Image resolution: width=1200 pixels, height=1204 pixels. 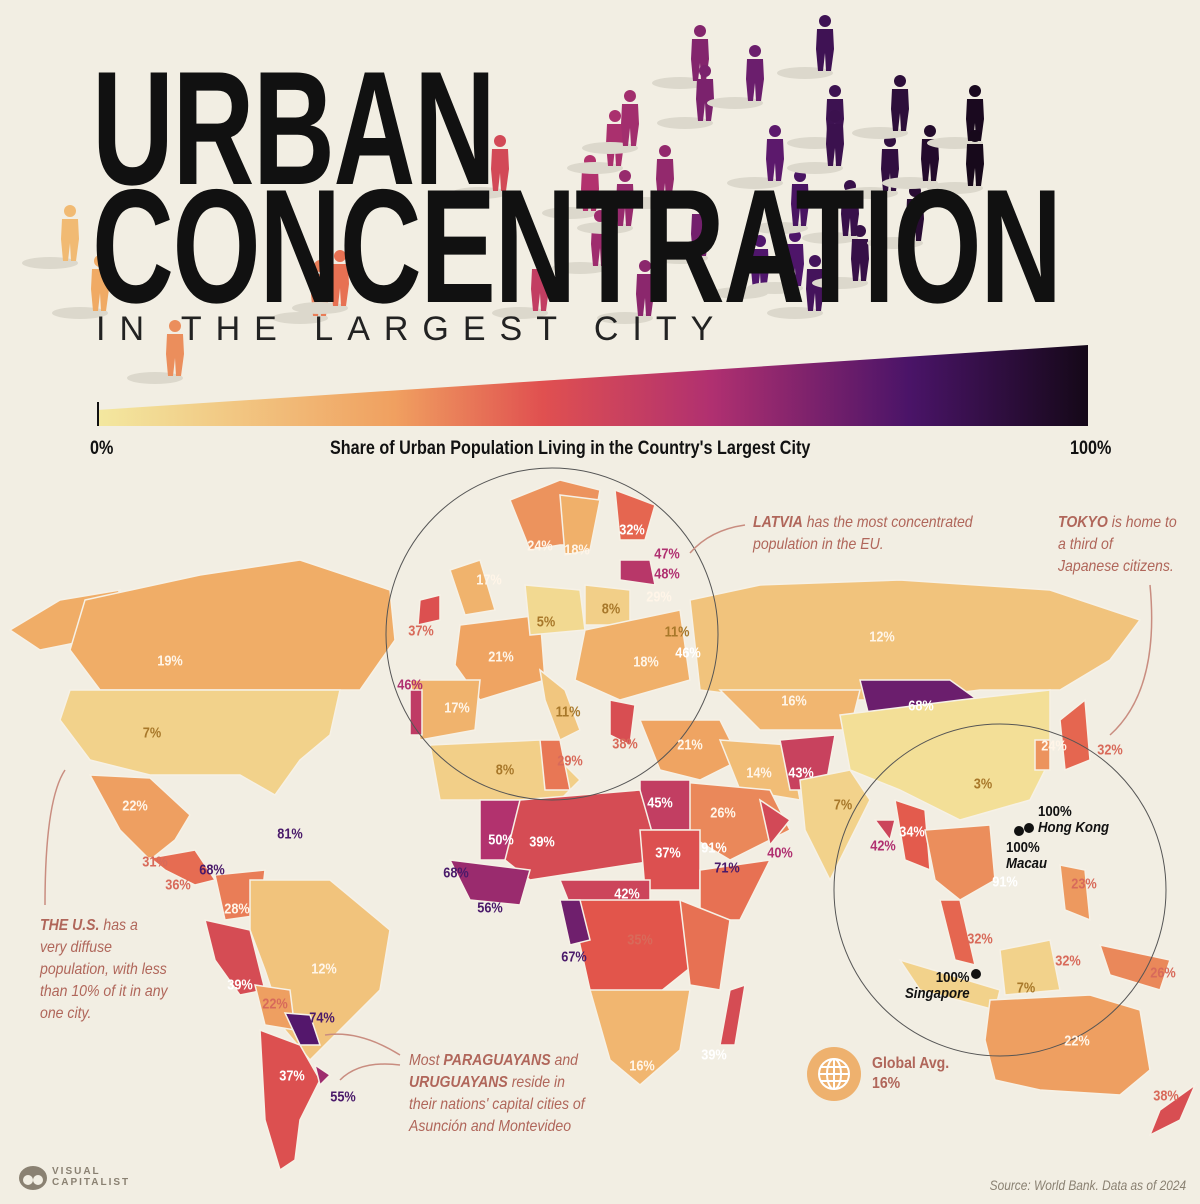 I want to click on country-usa, so click(x=200, y=742).